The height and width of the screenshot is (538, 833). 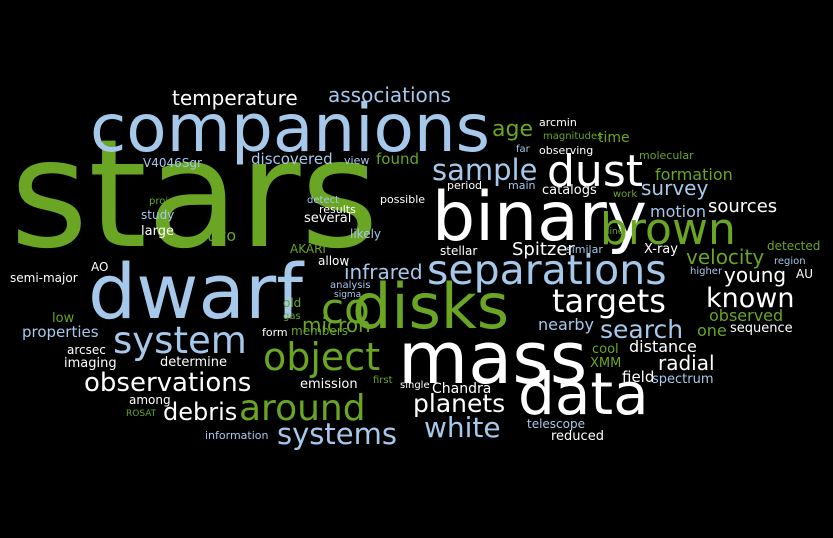 What do you see at coordinates (292, 316) in the screenshot?
I see `word-gas: gas` at bounding box center [292, 316].